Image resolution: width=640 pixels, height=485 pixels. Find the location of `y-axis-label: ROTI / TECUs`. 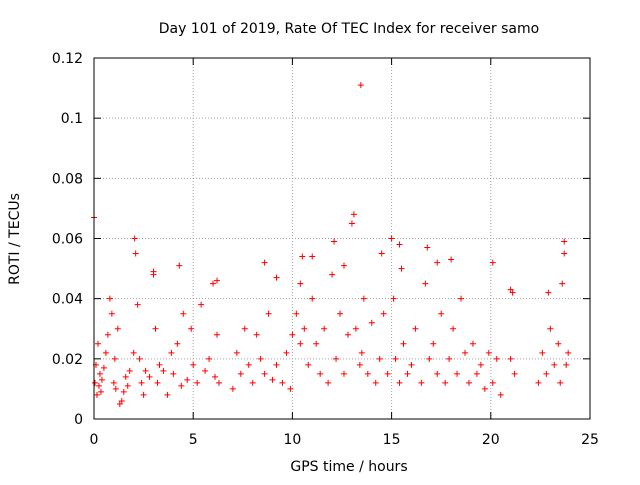

y-axis-label: ROTI / TECUs is located at coordinates (15, 239).